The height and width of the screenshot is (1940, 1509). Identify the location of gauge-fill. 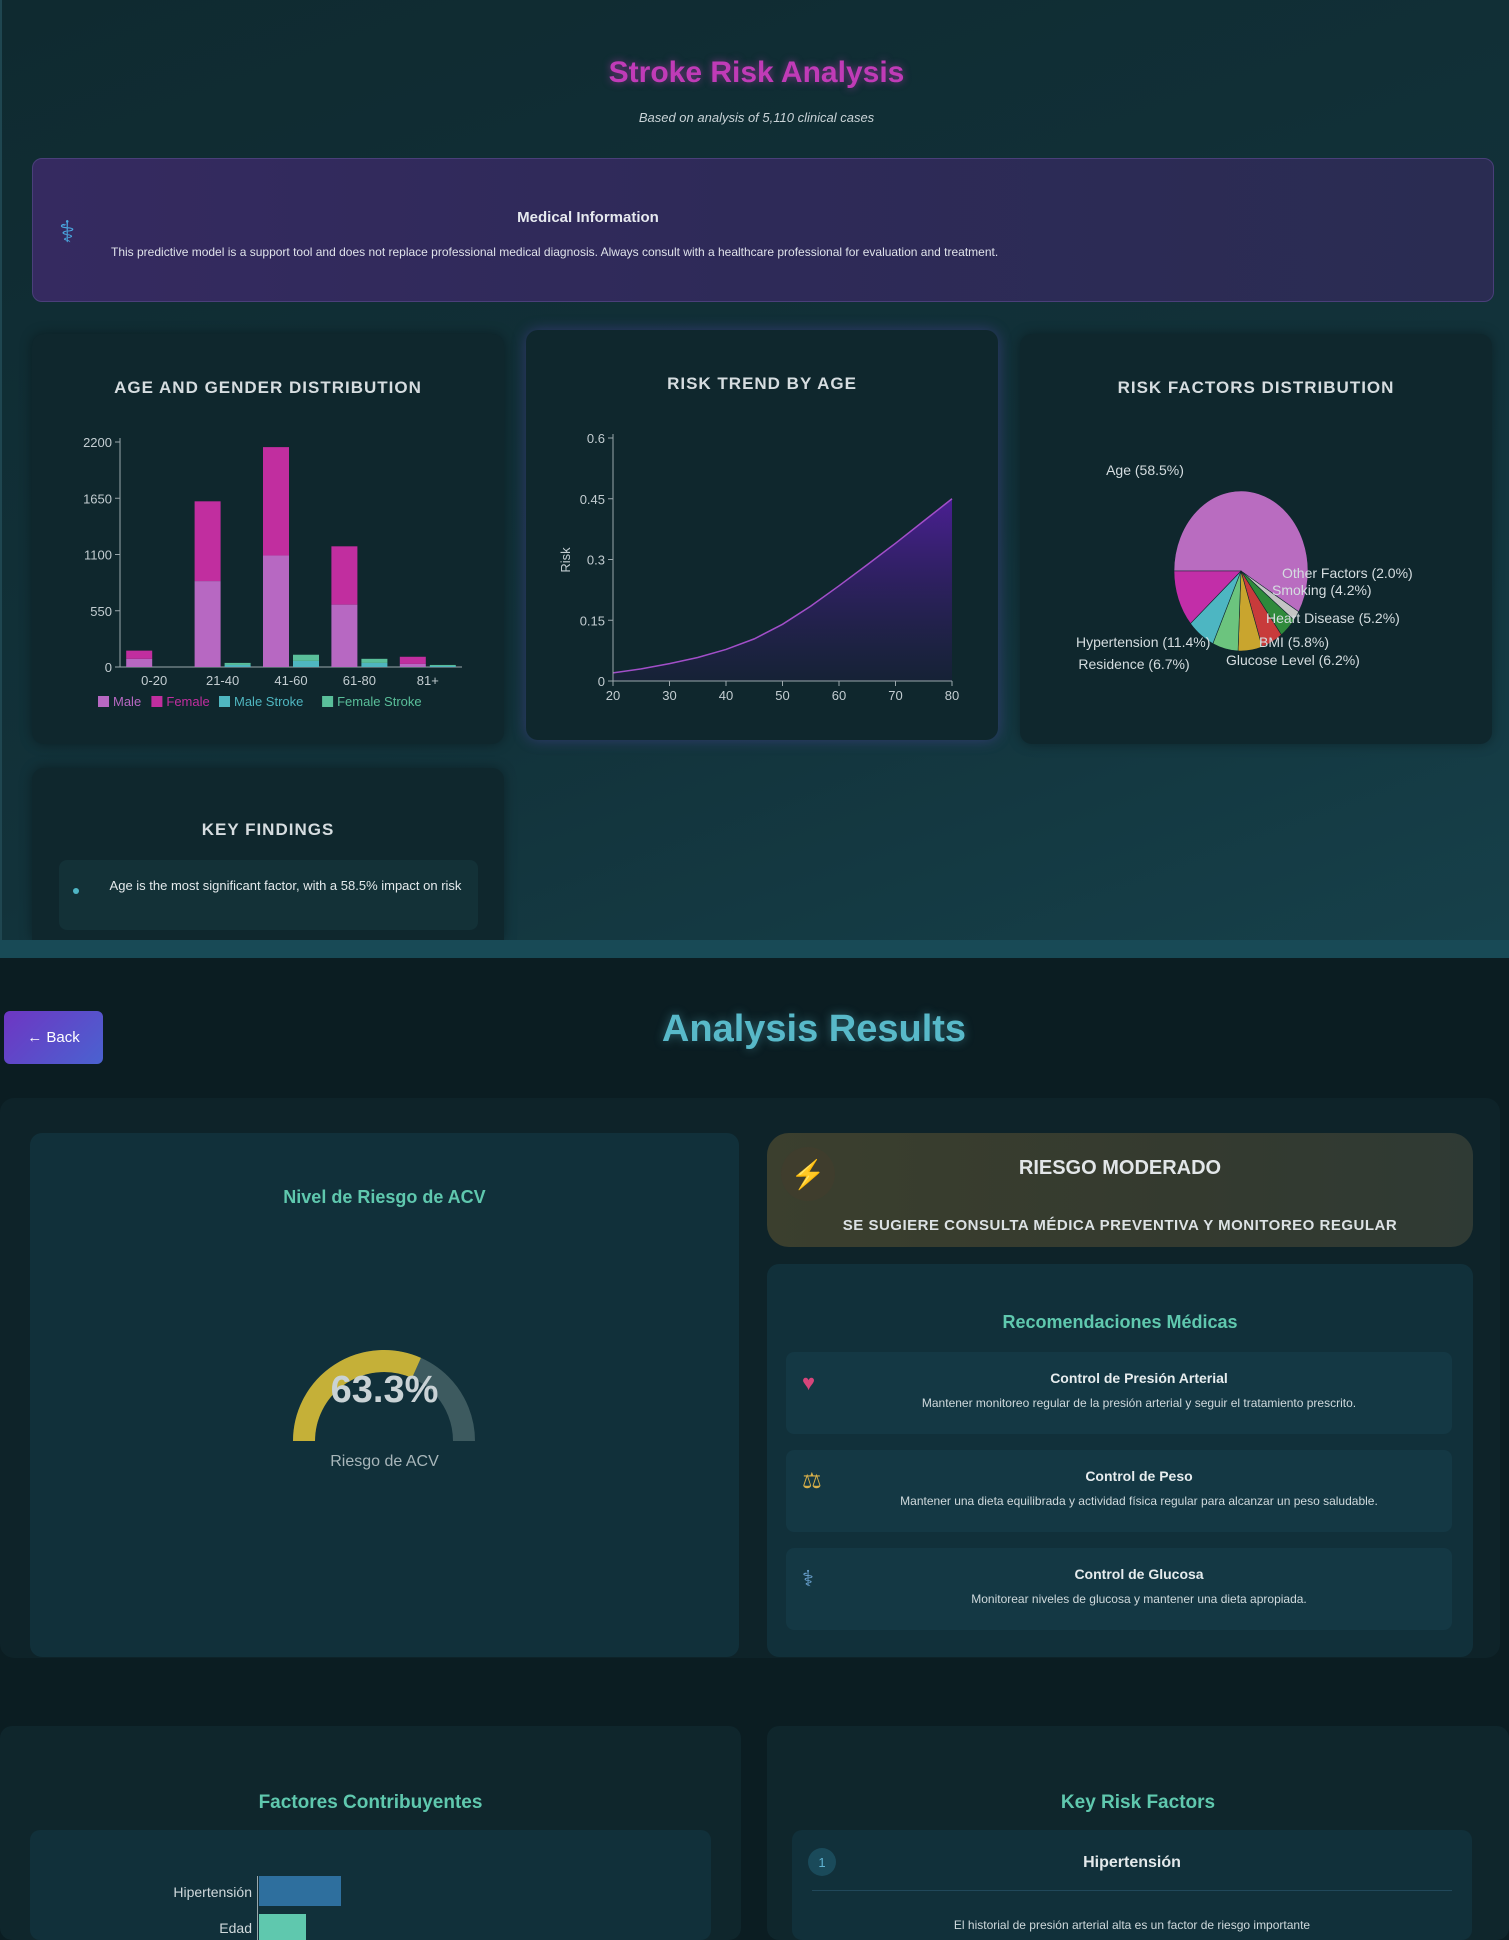
(357, 1396).